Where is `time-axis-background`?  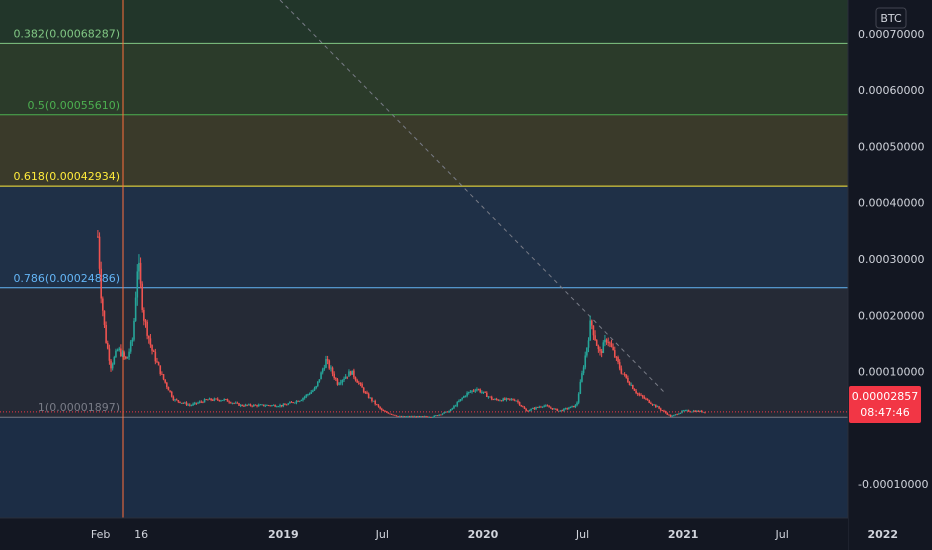 time-axis-background is located at coordinates (424, 534).